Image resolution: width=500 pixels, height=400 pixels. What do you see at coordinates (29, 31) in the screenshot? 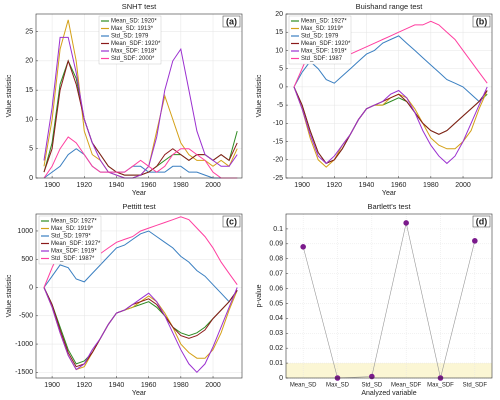
I see `y-tick-label: 25` at bounding box center [29, 31].